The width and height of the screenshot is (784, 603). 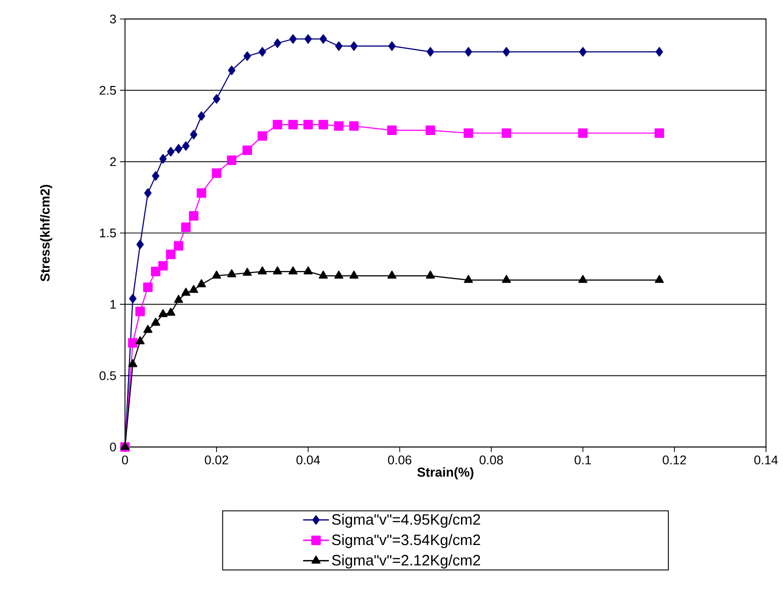 I want to click on x-axis-title: Strain(%), so click(x=445, y=473).